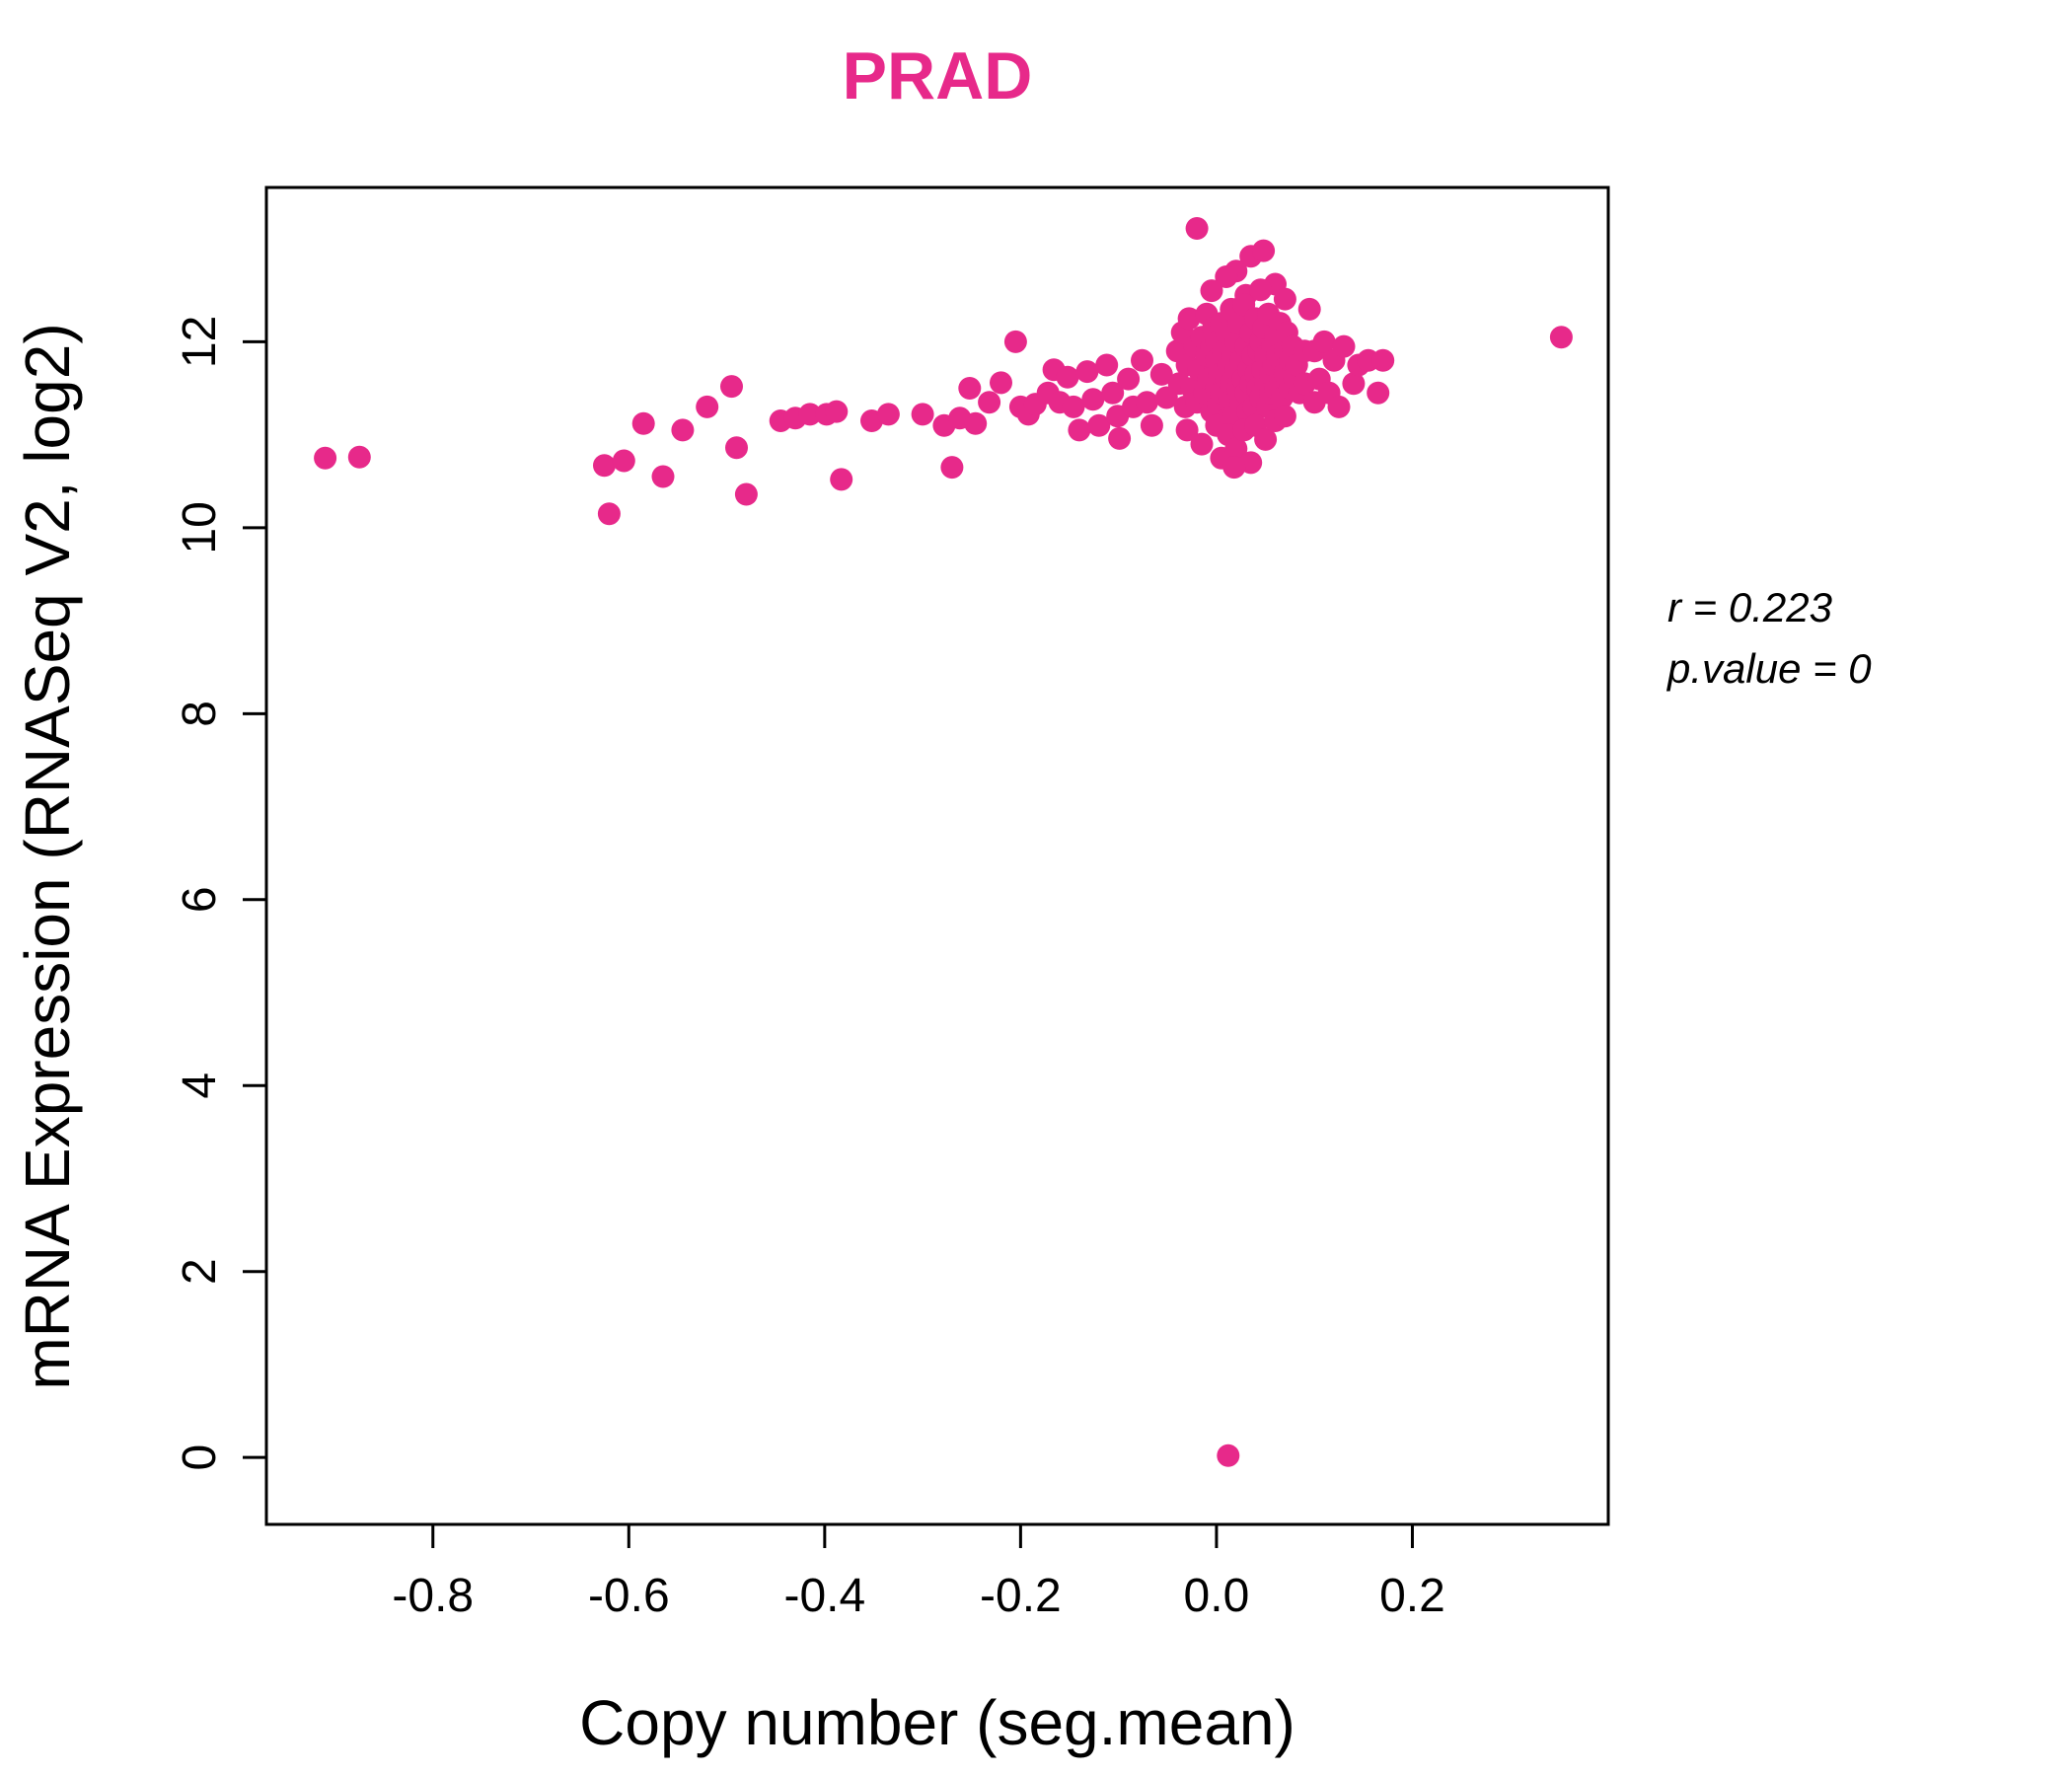  What do you see at coordinates (938, 75) in the screenshot?
I see `chart-title: PRAD` at bounding box center [938, 75].